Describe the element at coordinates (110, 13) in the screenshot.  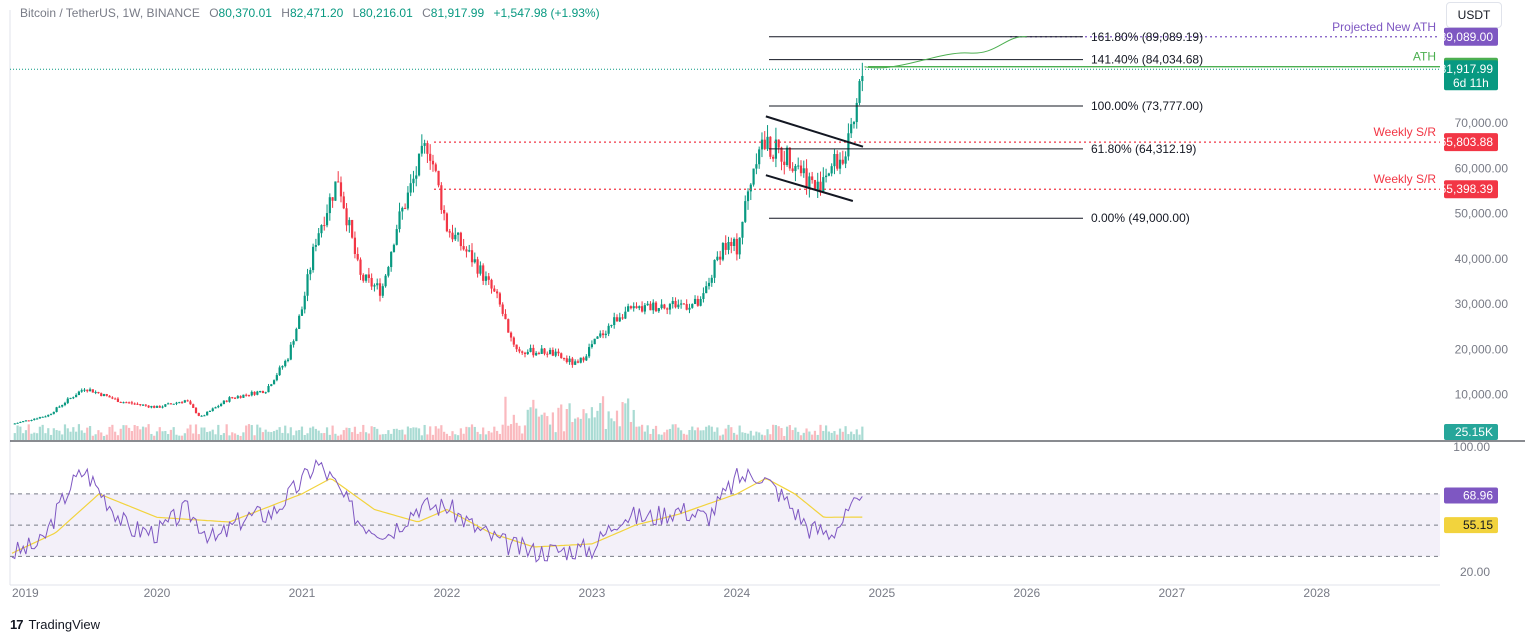
I see `symbol-name: Bitcoin / TetherUS, 1W, BINANCE` at that location.